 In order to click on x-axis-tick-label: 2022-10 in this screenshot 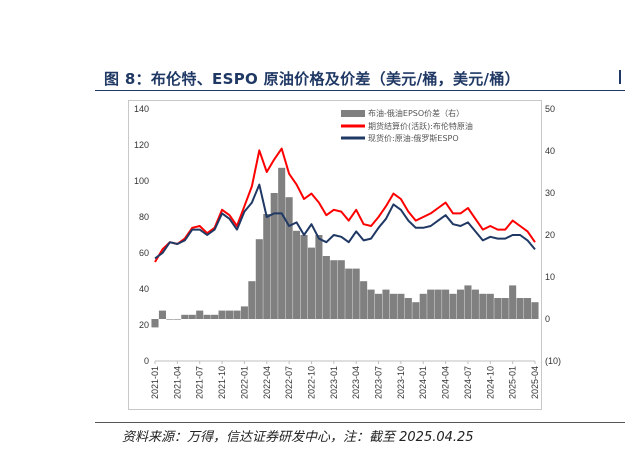, I will do `click(312, 382)`.